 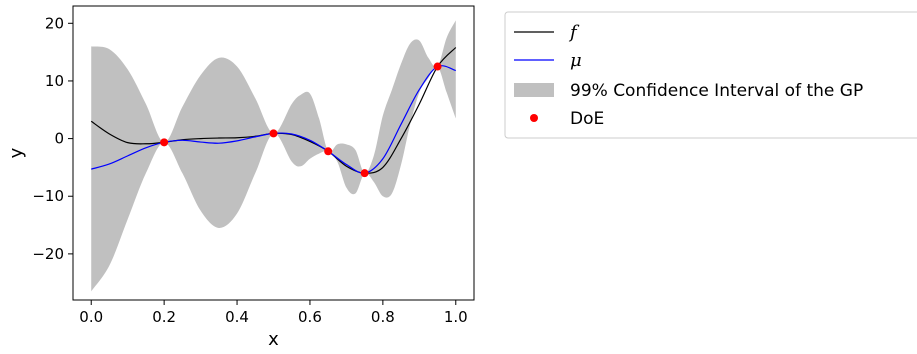 I want to click on x-axis-label: x, so click(x=273, y=339).